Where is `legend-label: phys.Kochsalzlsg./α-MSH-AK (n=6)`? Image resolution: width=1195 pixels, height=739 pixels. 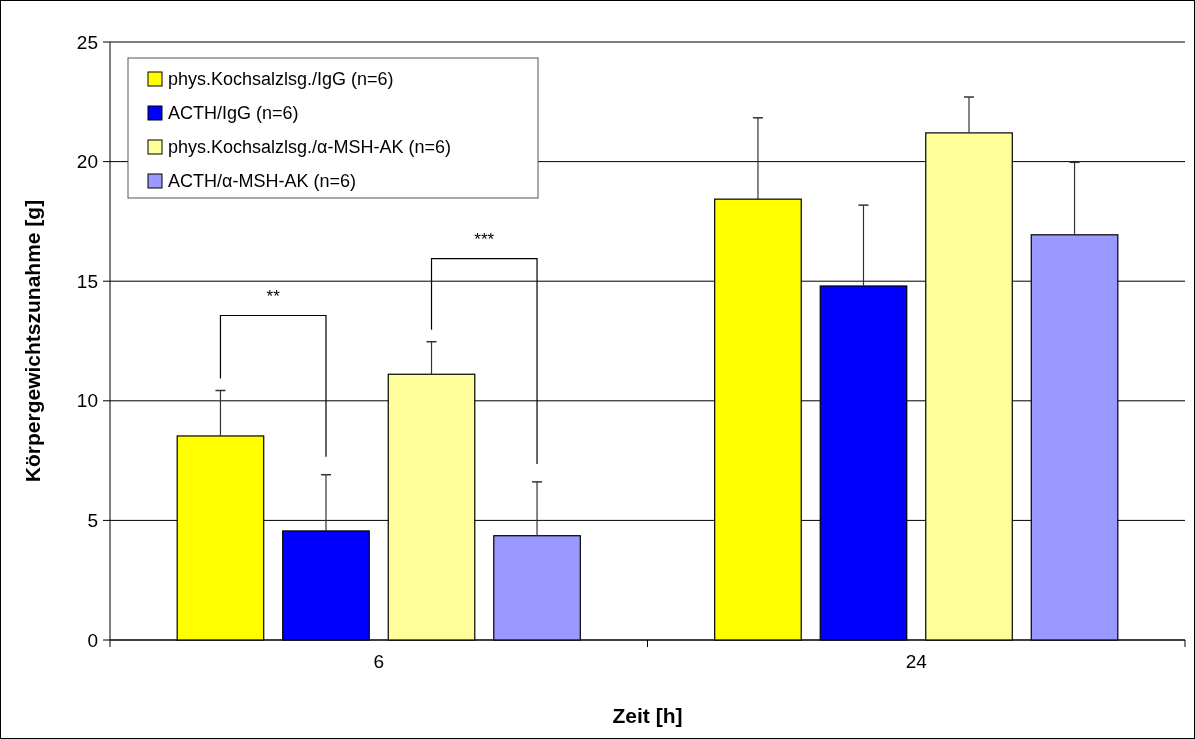 legend-label: phys.Kochsalzlsg./α-MSH-AK (n=6) is located at coordinates (309, 147).